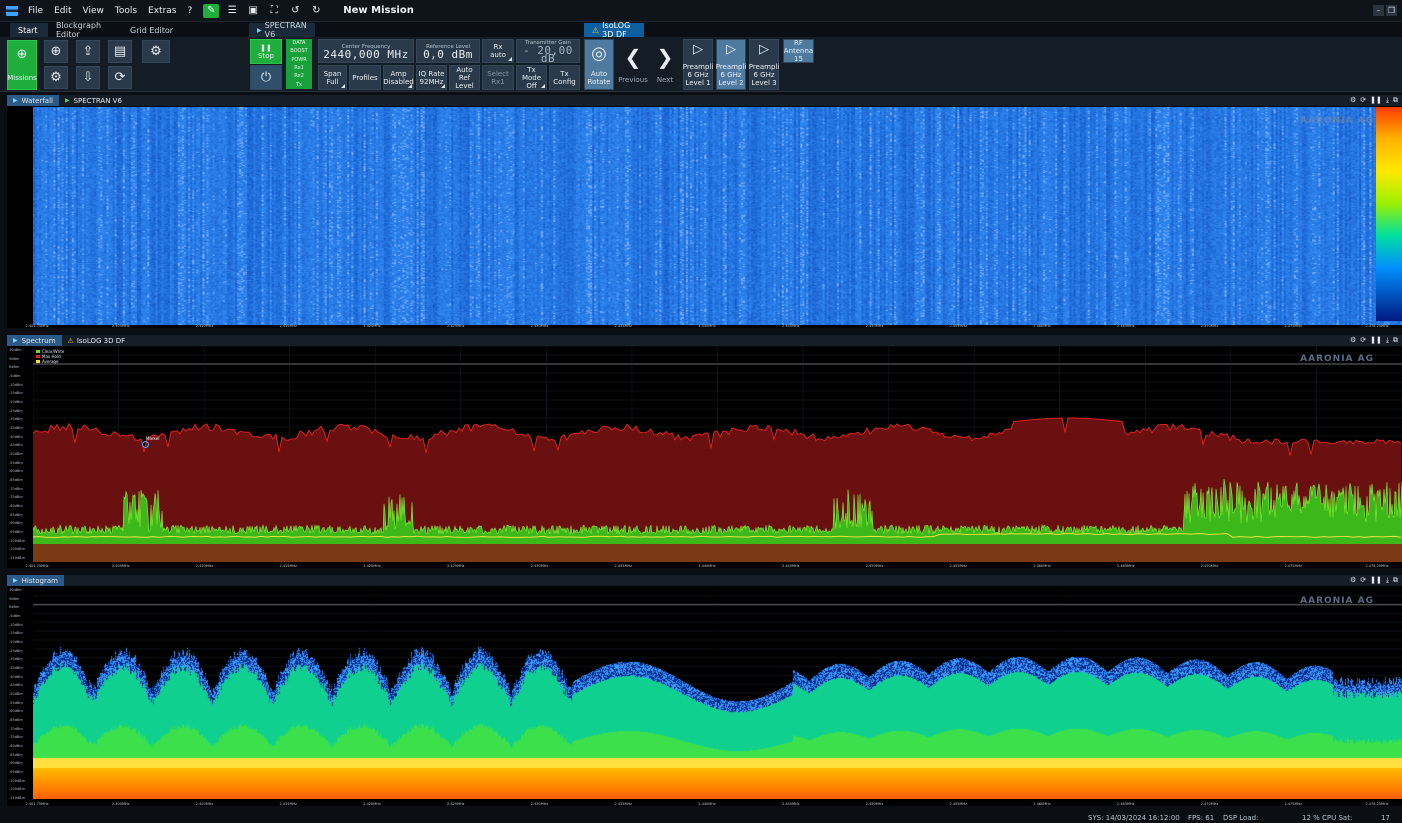  What do you see at coordinates (56, 77) in the screenshot?
I see `settings-button: ⚙` at bounding box center [56, 77].